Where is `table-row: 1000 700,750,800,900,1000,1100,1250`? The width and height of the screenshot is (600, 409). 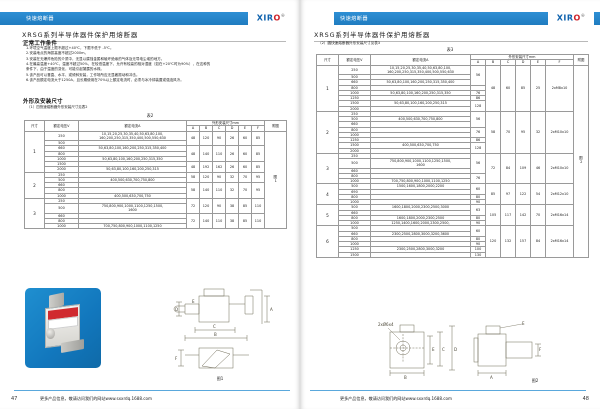
table-row: 1000 700,750,800,900,1000,1100,1250 is located at coordinates (156, 226).